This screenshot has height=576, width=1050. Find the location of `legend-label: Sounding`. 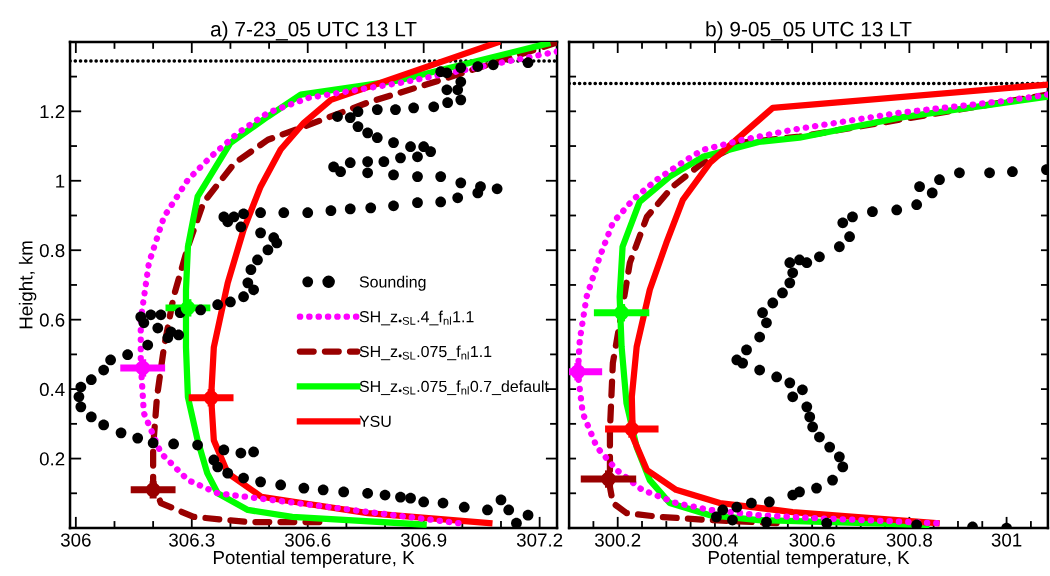

legend-label: Sounding is located at coordinates (392, 283).